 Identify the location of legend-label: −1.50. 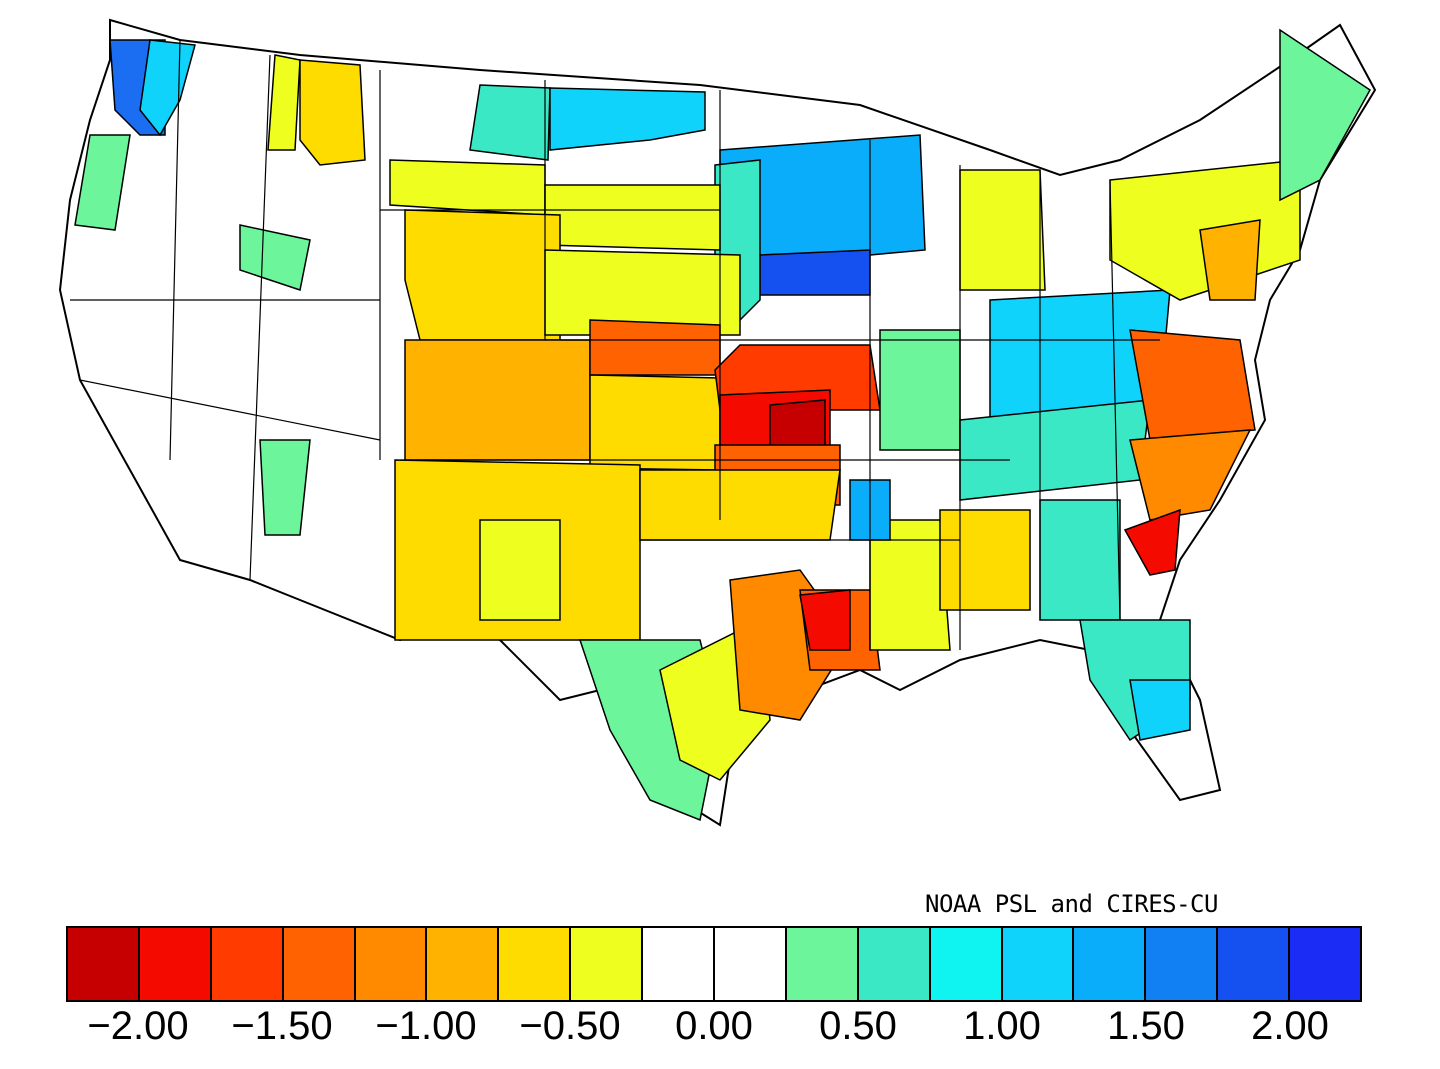
(282, 1026).